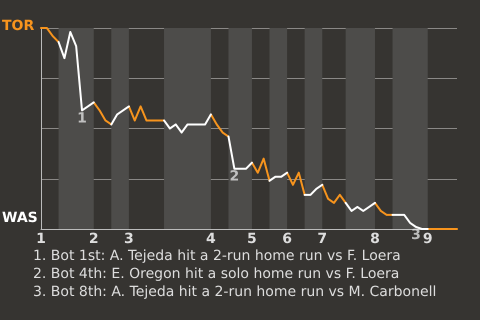 The image size is (480, 320). I want to click on text: 1. Bot 1st: A. Tejeda hit a 2-run home run vs F. Loera, so click(217, 256).